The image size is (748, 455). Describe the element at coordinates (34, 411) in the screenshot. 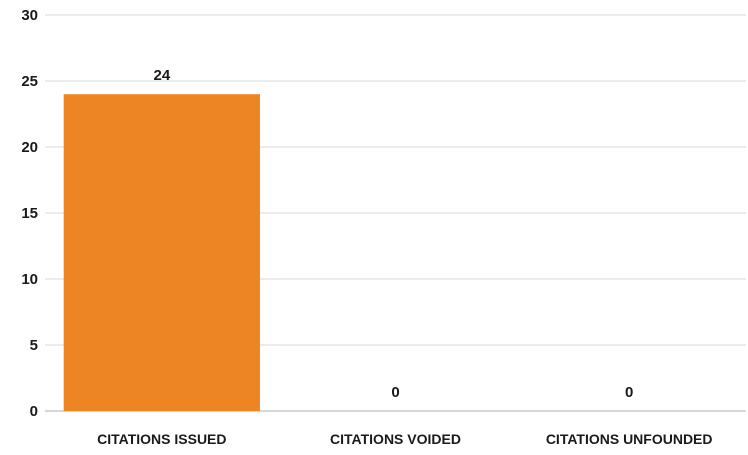

I see `y-tick-label: 0` at that location.